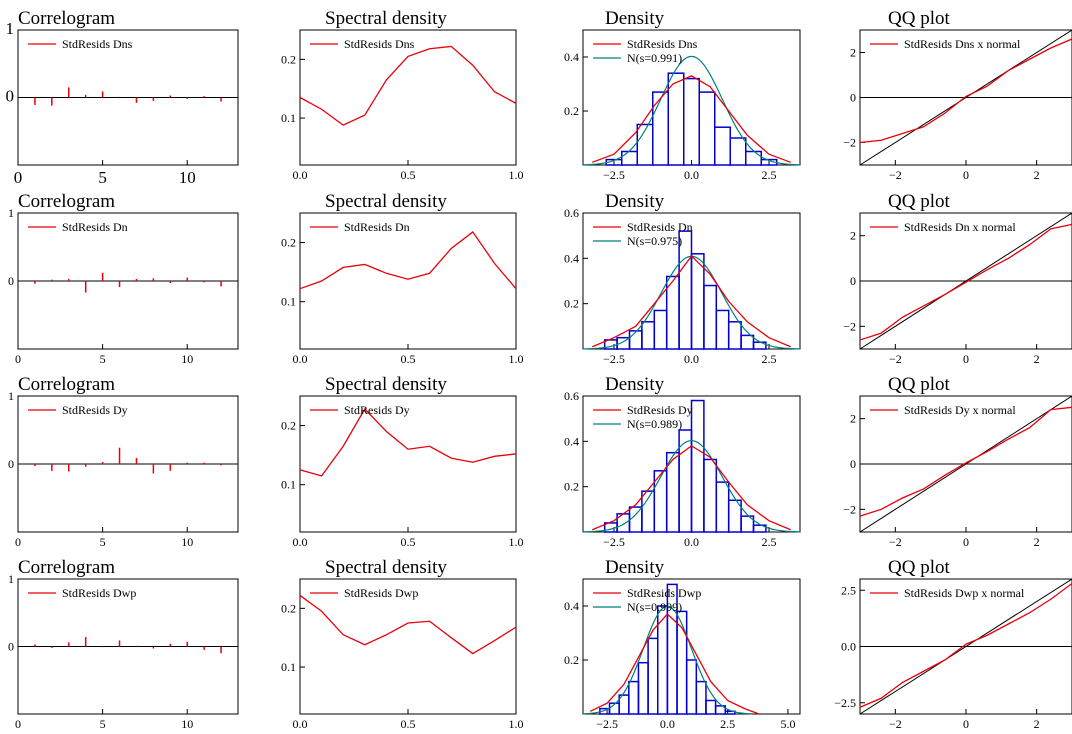  I want to click on y-tick-label: −2, so click(849, 326).